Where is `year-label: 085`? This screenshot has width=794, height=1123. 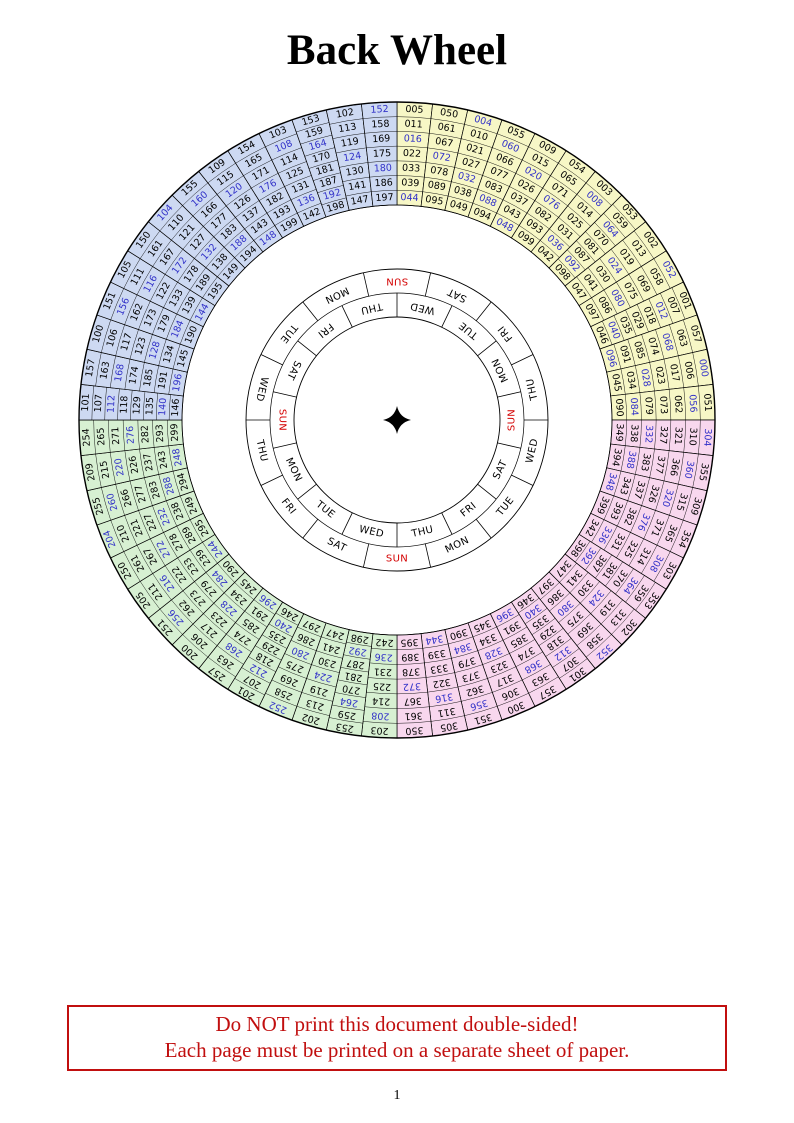 year-label: 085 is located at coordinates (639, 350).